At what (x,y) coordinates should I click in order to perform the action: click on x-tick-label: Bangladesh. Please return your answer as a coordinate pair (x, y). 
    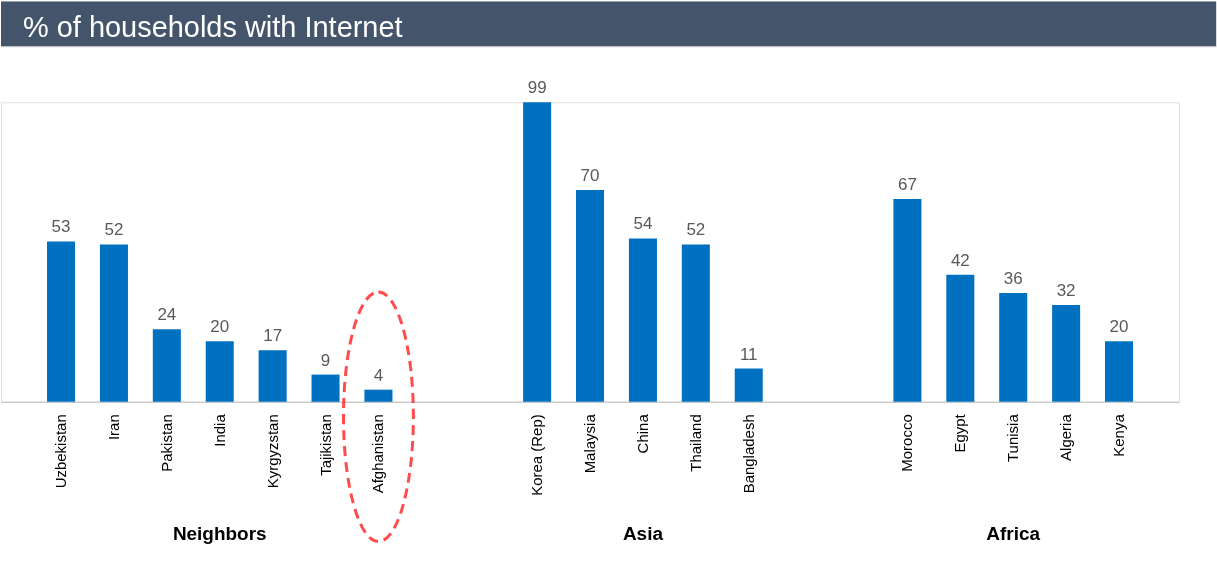
    Looking at the image, I should click on (748, 454).